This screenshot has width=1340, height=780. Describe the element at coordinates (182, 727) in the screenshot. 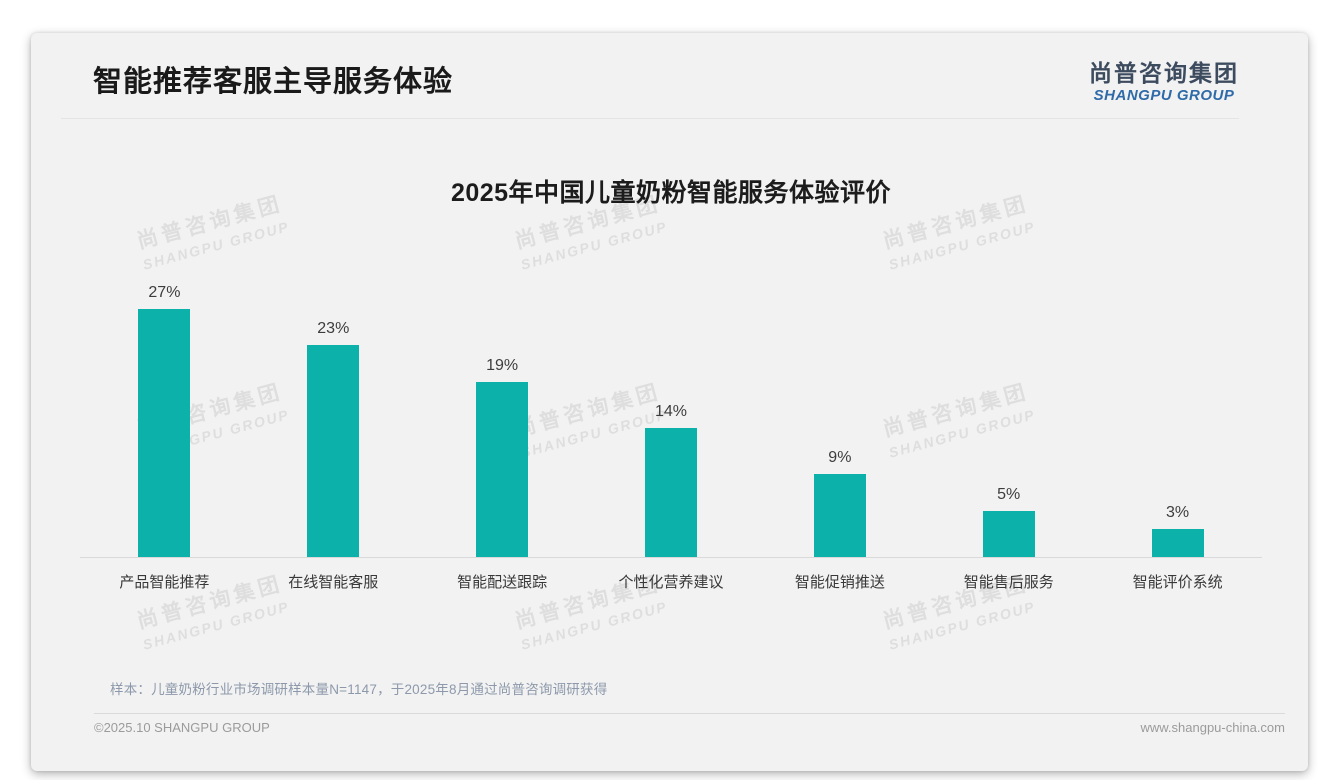

I see `copyright-text: ©2025.10 SHANGPU GROUP` at that location.